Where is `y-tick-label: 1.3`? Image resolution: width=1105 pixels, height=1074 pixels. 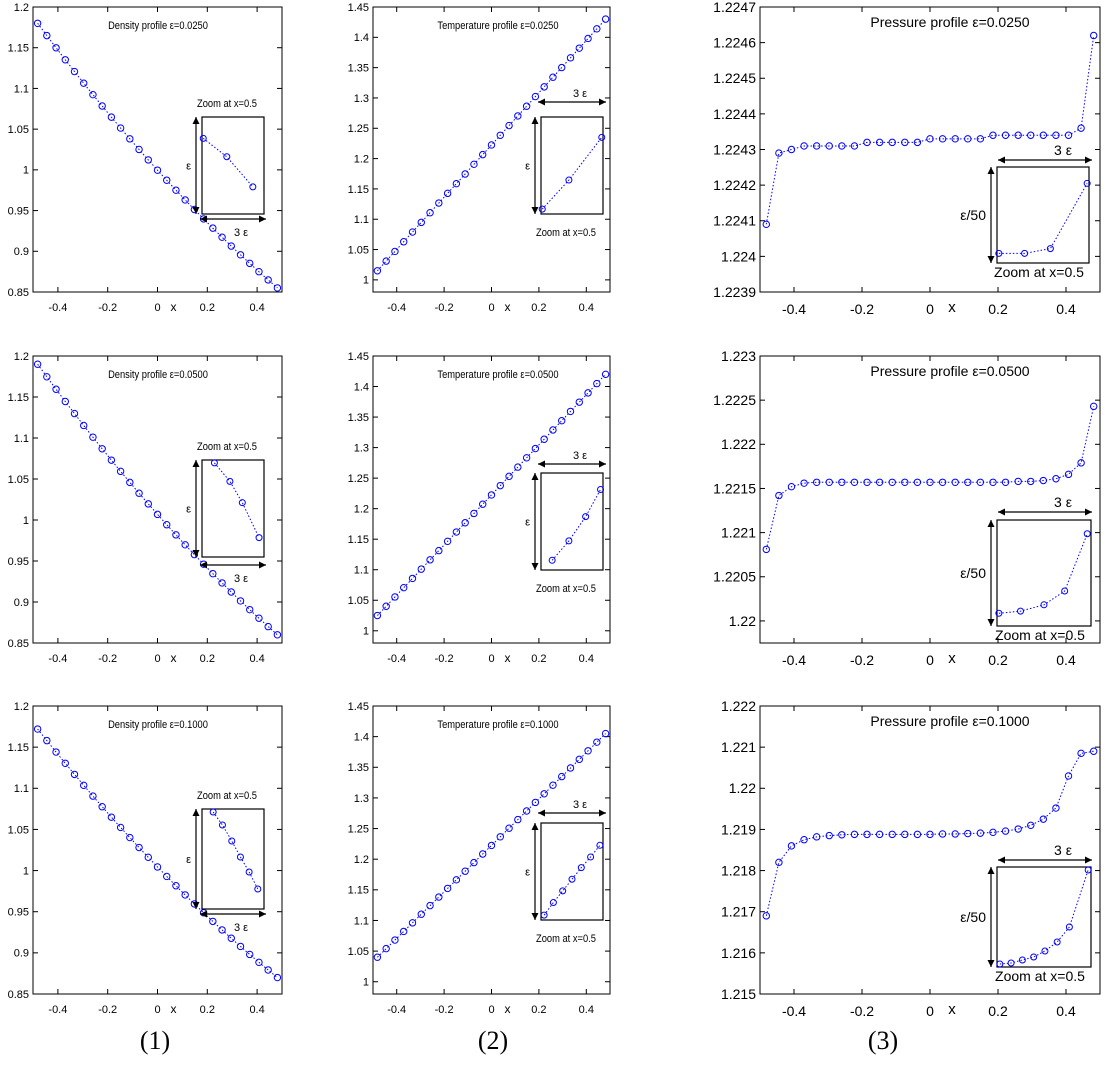 y-tick-label: 1.3 is located at coordinates (361, 799).